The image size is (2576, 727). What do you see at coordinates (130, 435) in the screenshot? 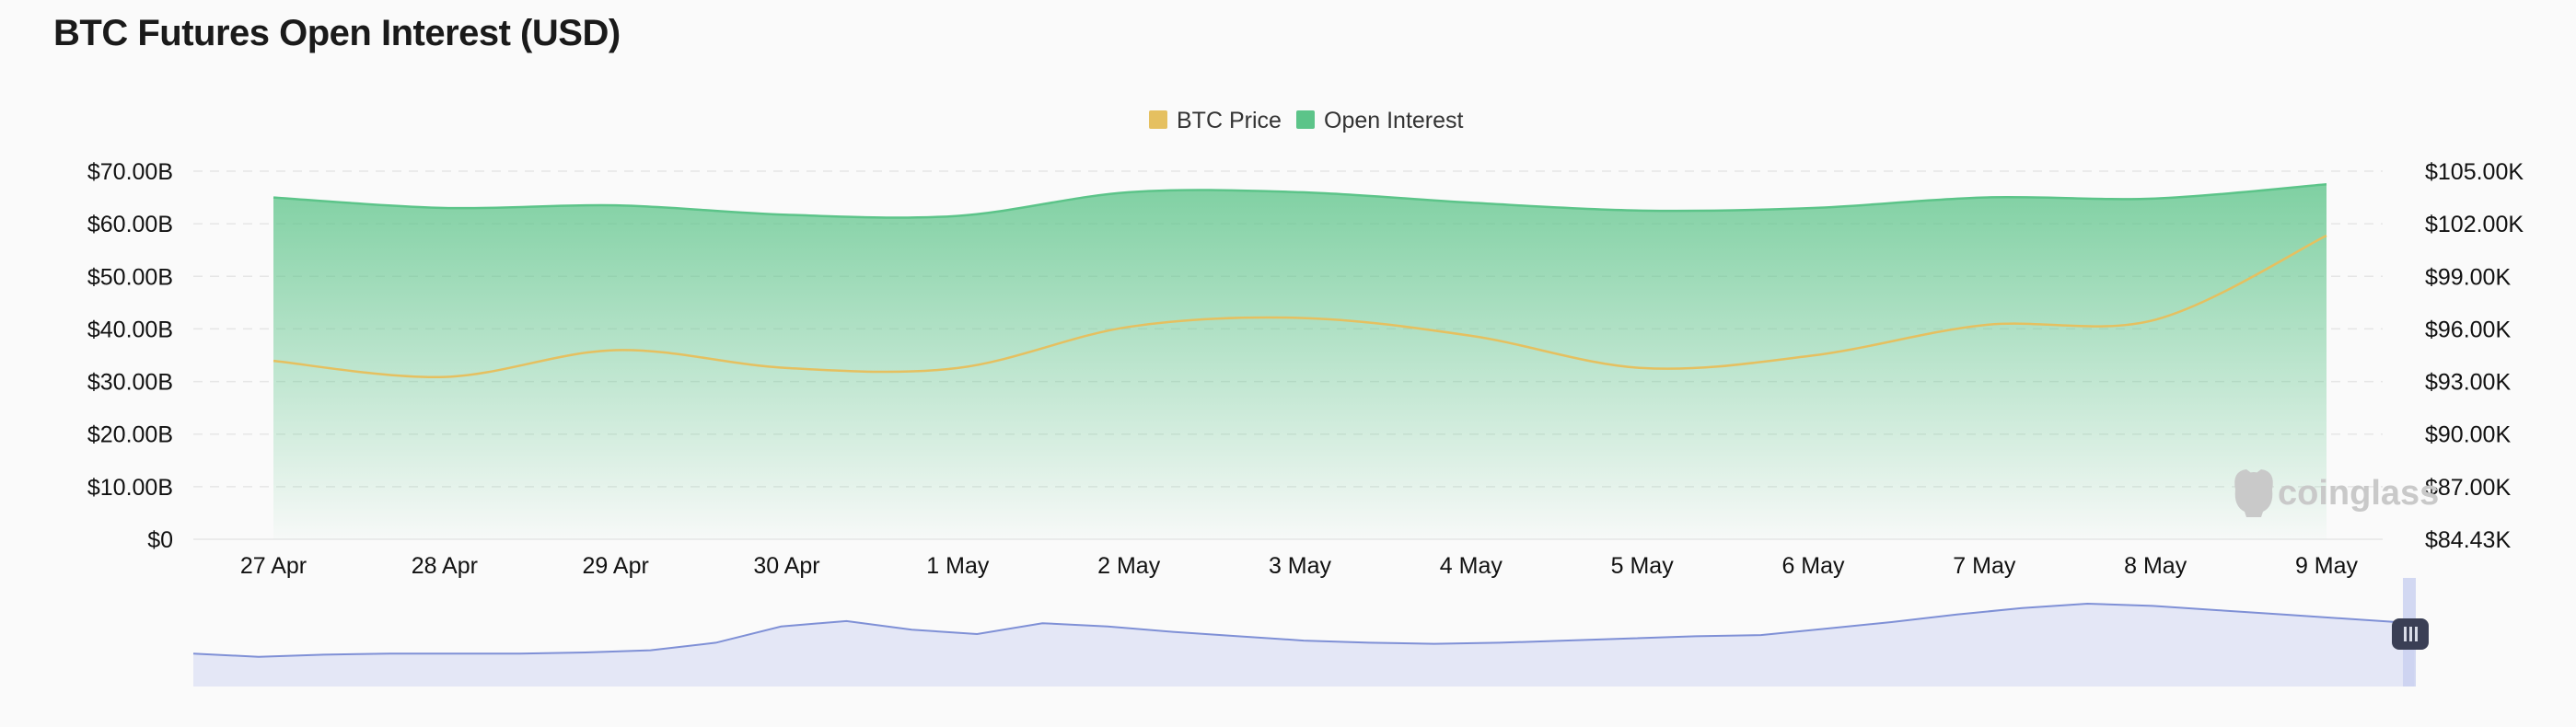
I see `y-left-tick-label: $20.00B` at bounding box center [130, 435].